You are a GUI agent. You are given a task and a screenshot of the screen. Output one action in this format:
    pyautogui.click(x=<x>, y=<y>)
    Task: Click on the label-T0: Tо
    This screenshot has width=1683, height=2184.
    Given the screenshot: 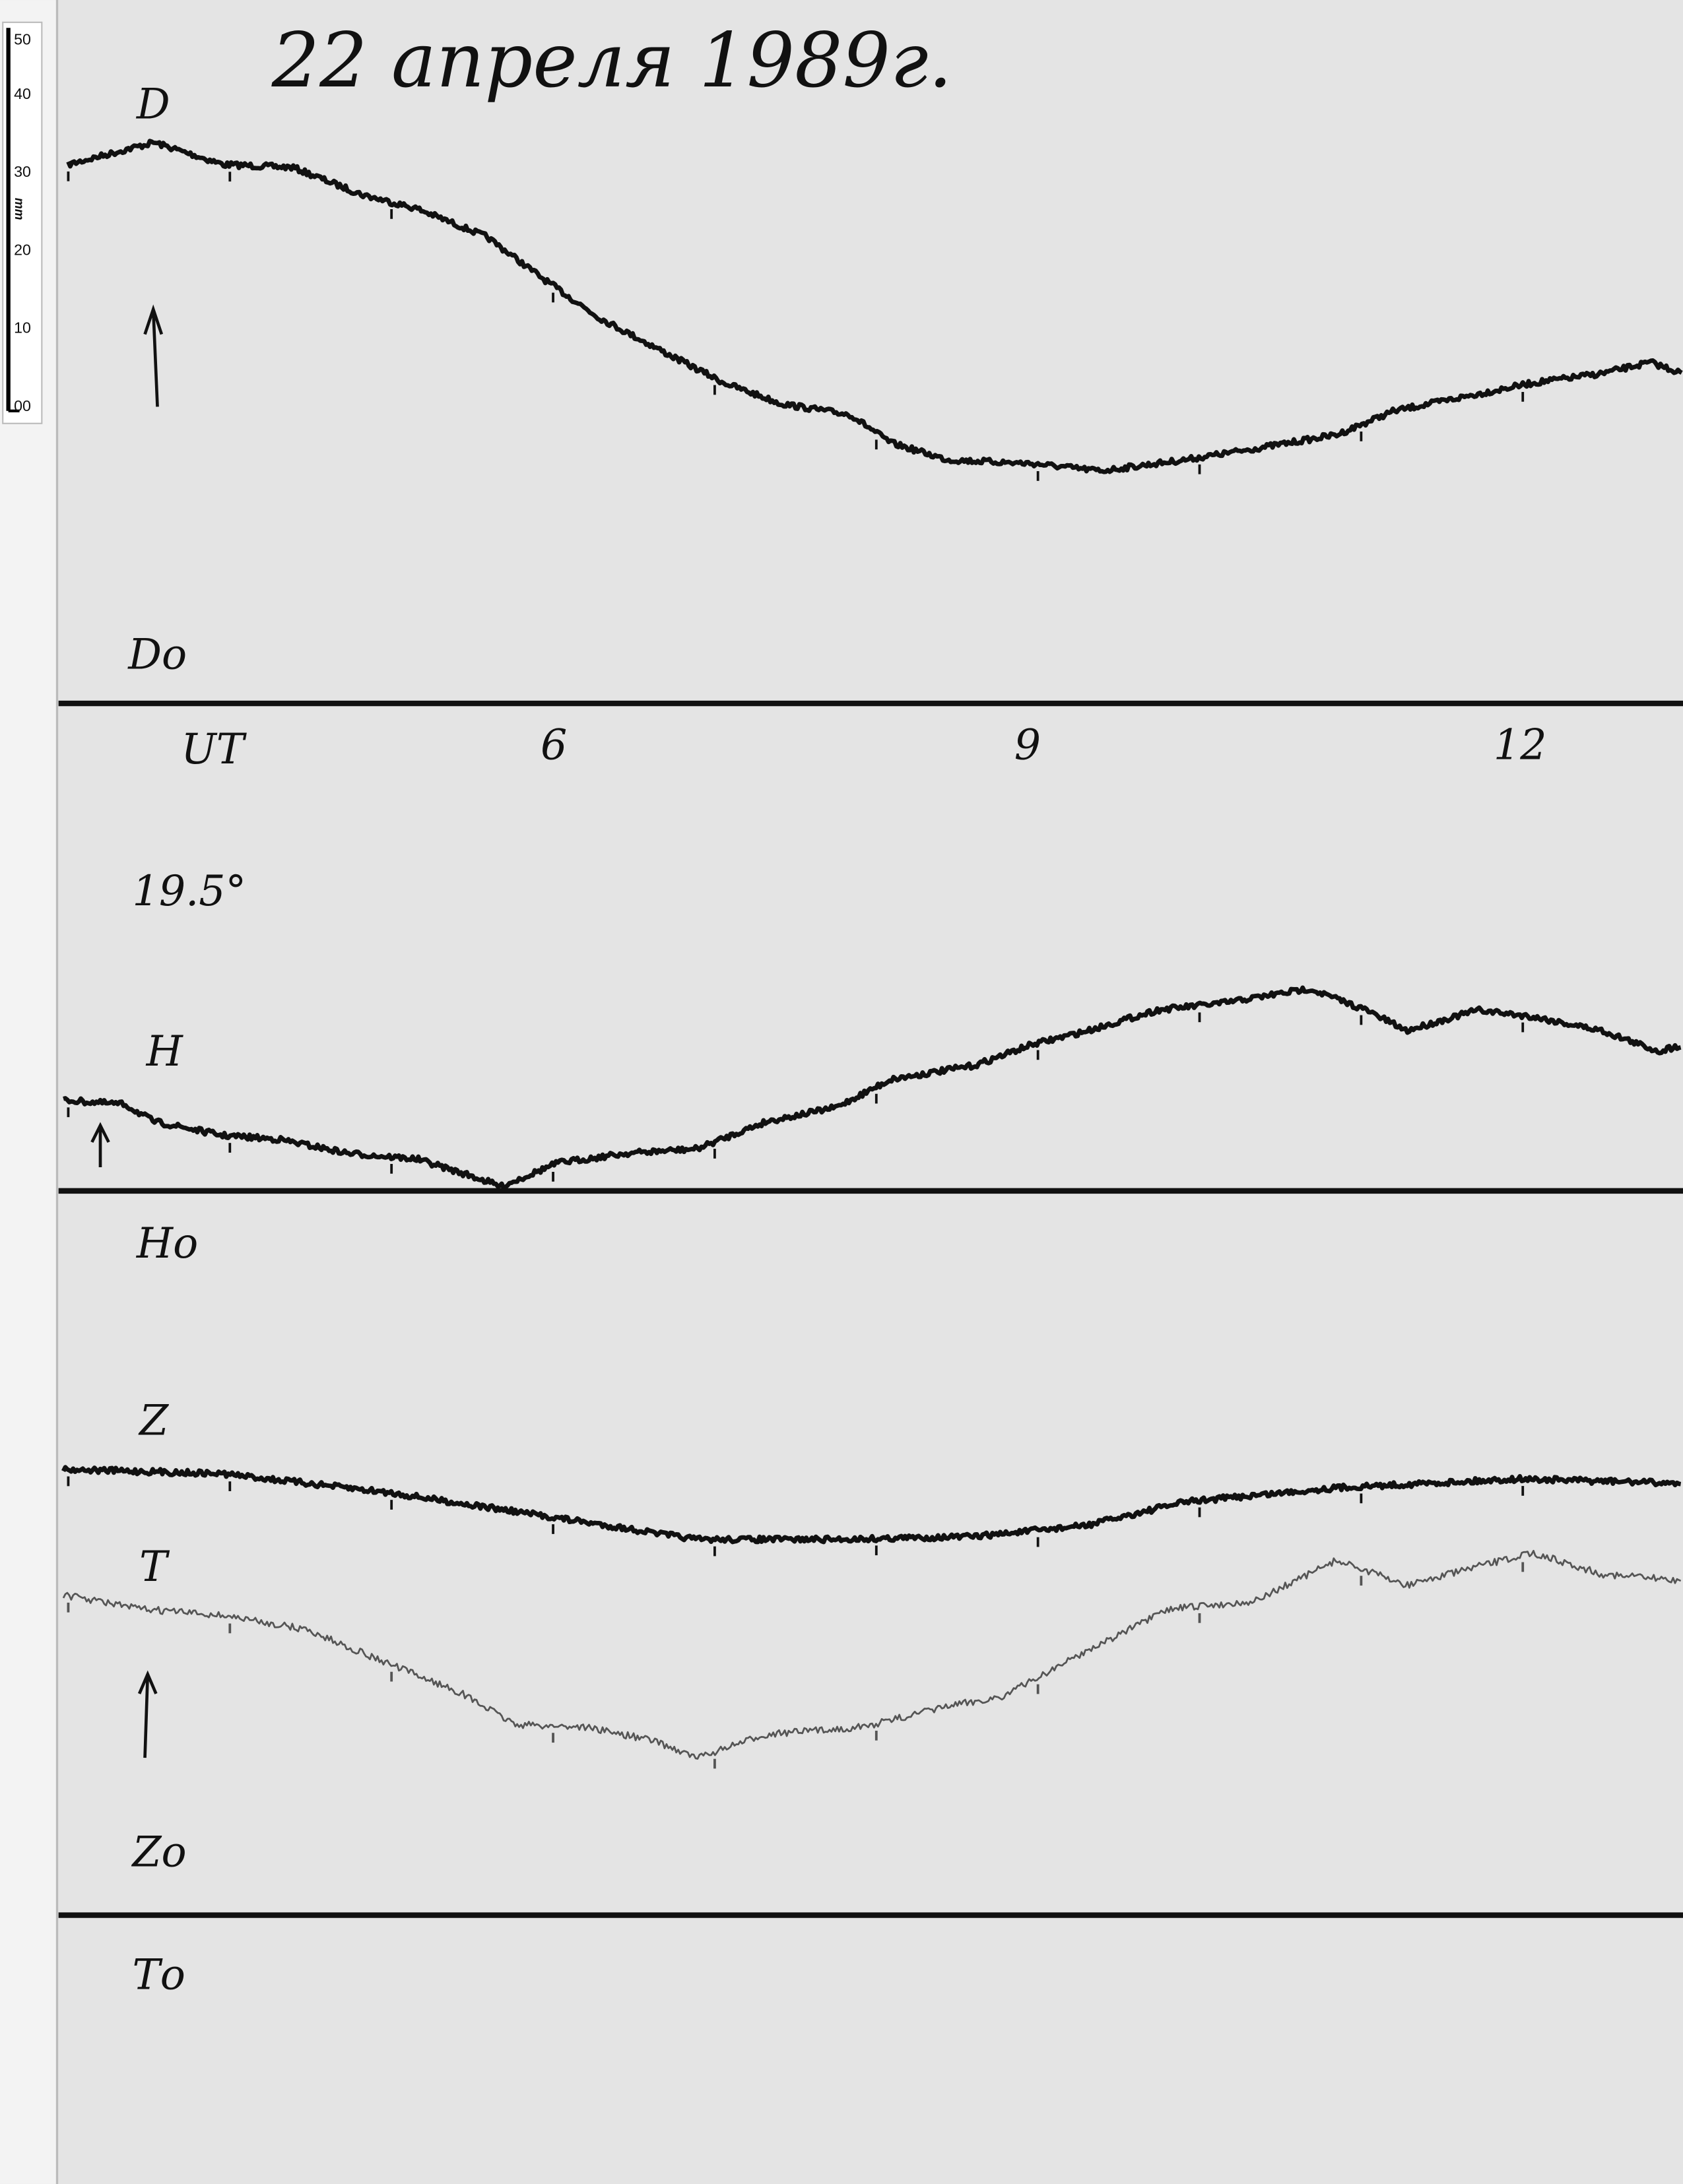 What is the action you would take?
    pyautogui.click(x=159, y=1974)
    